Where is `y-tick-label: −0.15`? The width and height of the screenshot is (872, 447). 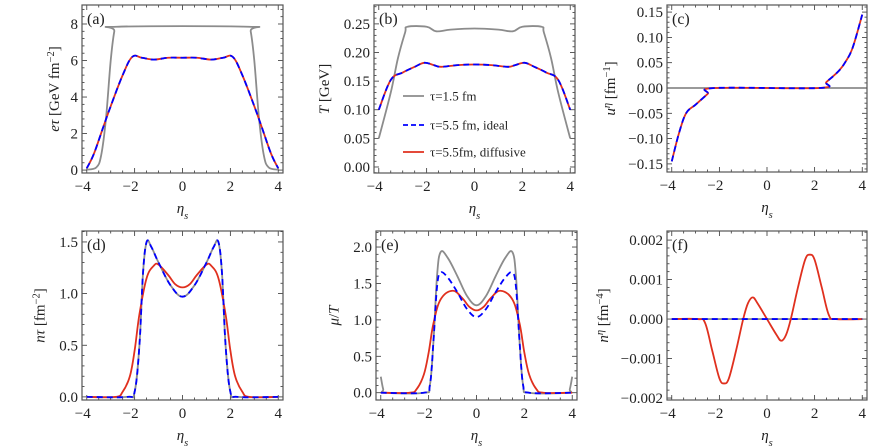 y-tick-label: −0.15 is located at coordinates (645, 165).